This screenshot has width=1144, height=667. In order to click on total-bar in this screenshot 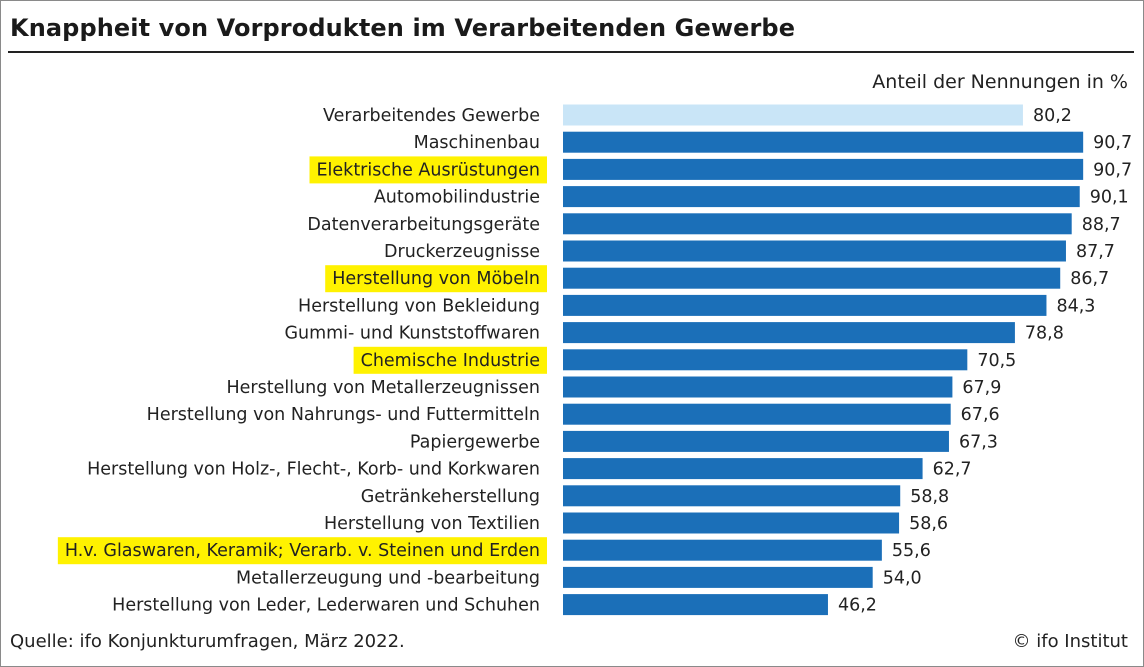, I will do `click(793, 115)`.